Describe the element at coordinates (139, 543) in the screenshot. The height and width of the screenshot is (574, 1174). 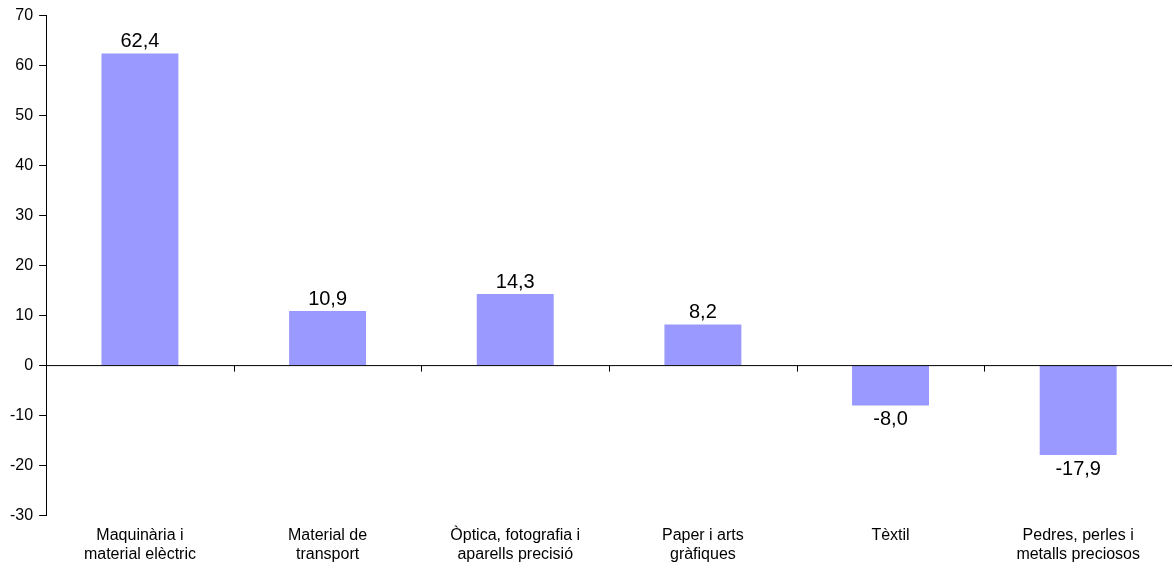
I see `x-tick-label: Maquinària i material elèctric` at that location.